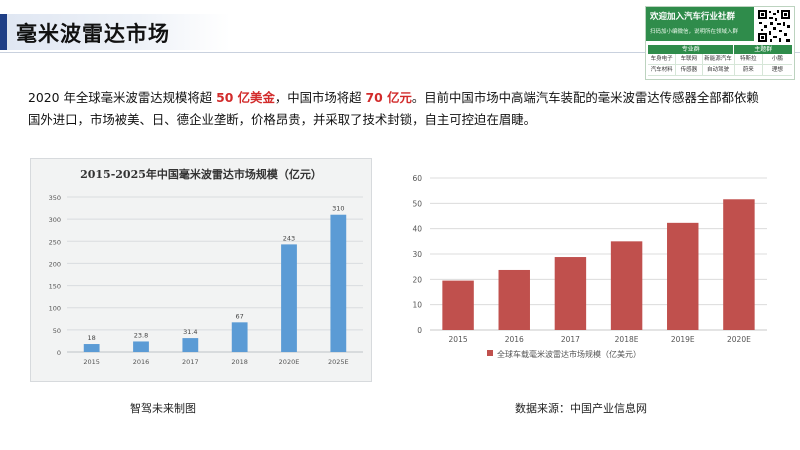  What do you see at coordinates (190, 332) in the screenshot?
I see `data-label: 31.4` at bounding box center [190, 332].